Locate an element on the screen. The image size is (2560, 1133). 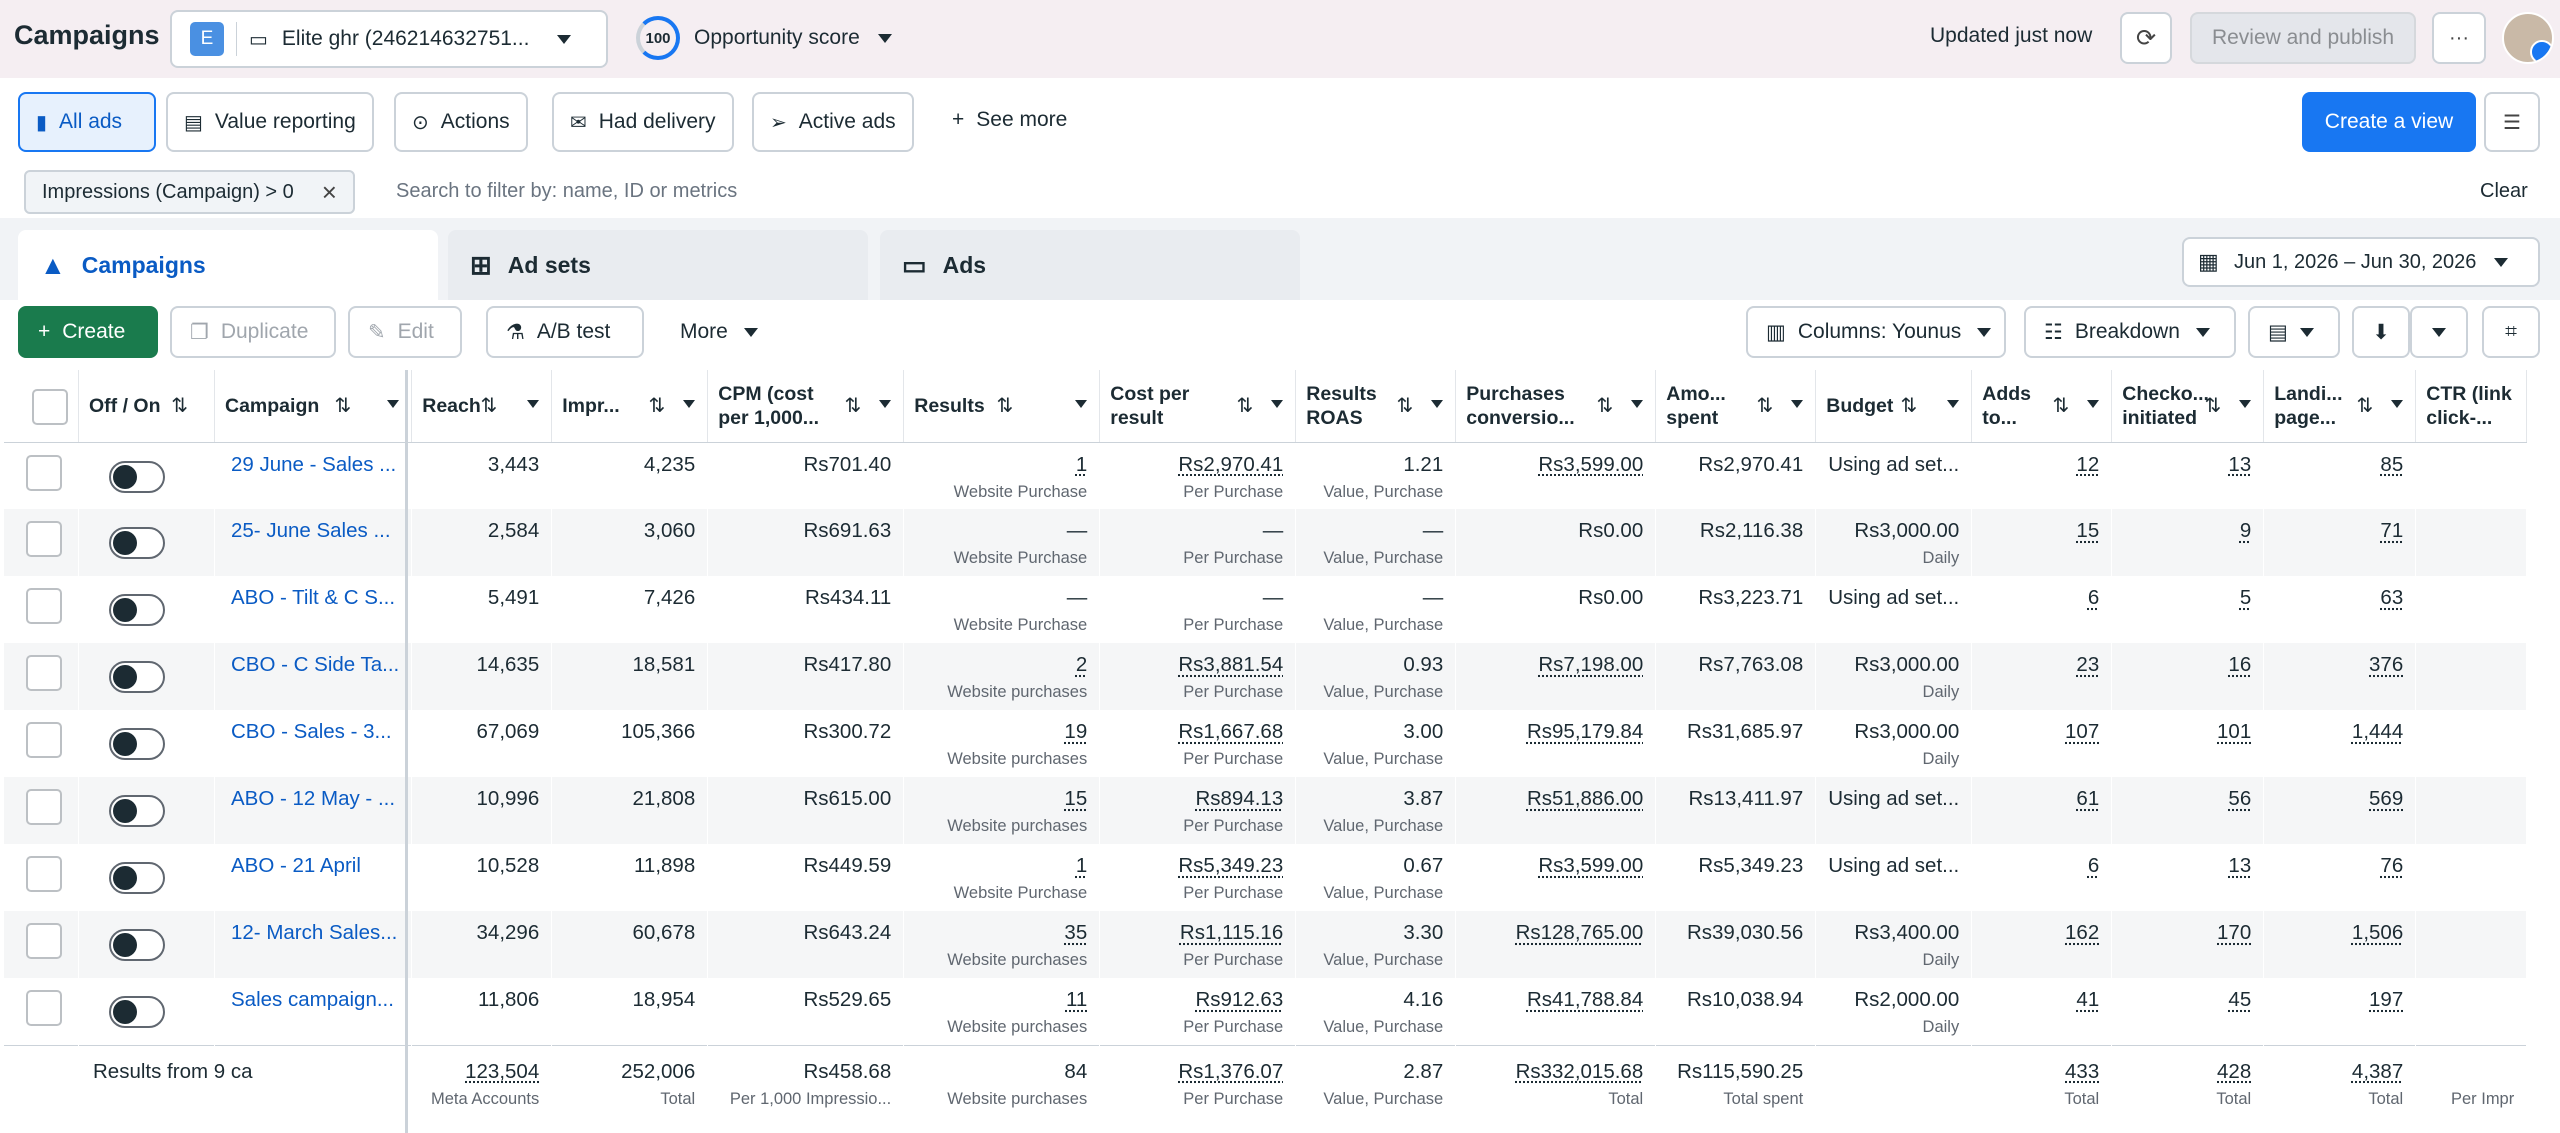
envelope-icon: ✉ is located at coordinates (578, 122).